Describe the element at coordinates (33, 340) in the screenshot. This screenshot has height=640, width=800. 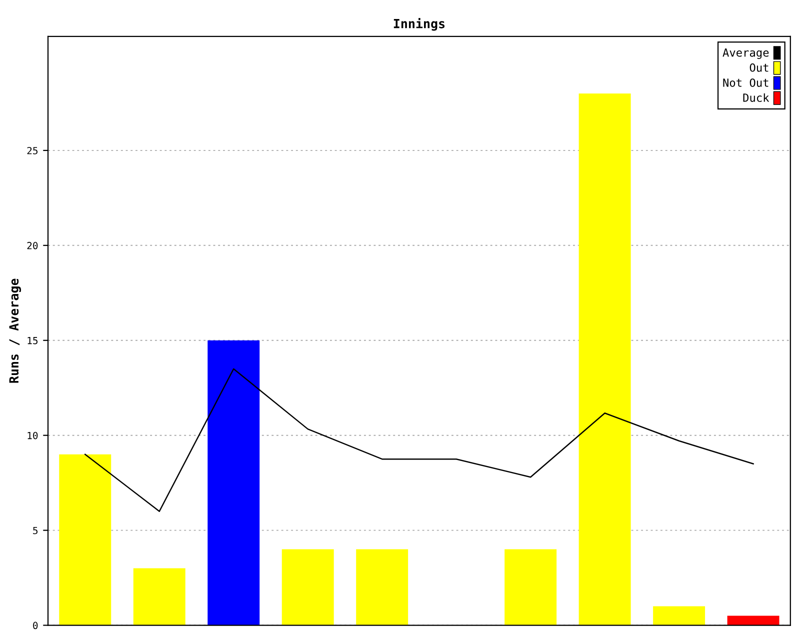
I see `y-tick-label: 15` at that location.